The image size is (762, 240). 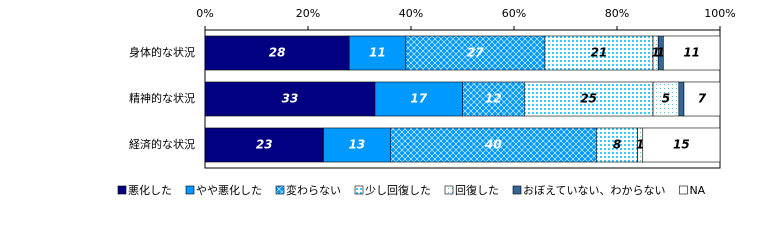 What do you see at coordinates (290, 99) in the screenshot?
I see `value-label: 33` at bounding box center [290, 99].